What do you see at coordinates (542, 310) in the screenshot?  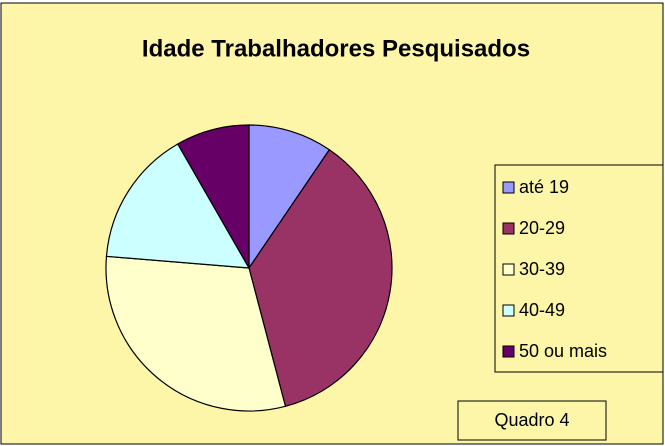 I see `legend-label: 40-49` at bounding box center [542, 310].